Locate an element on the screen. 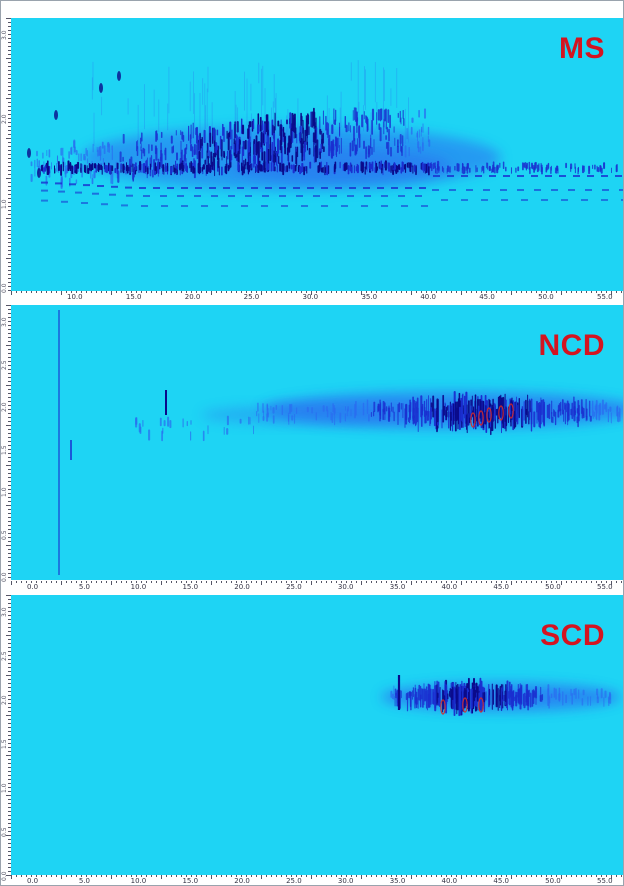 The width and height of the screenshot is (624, 886). x-tick-label: 45.0 is located at coordinates (501, 881).